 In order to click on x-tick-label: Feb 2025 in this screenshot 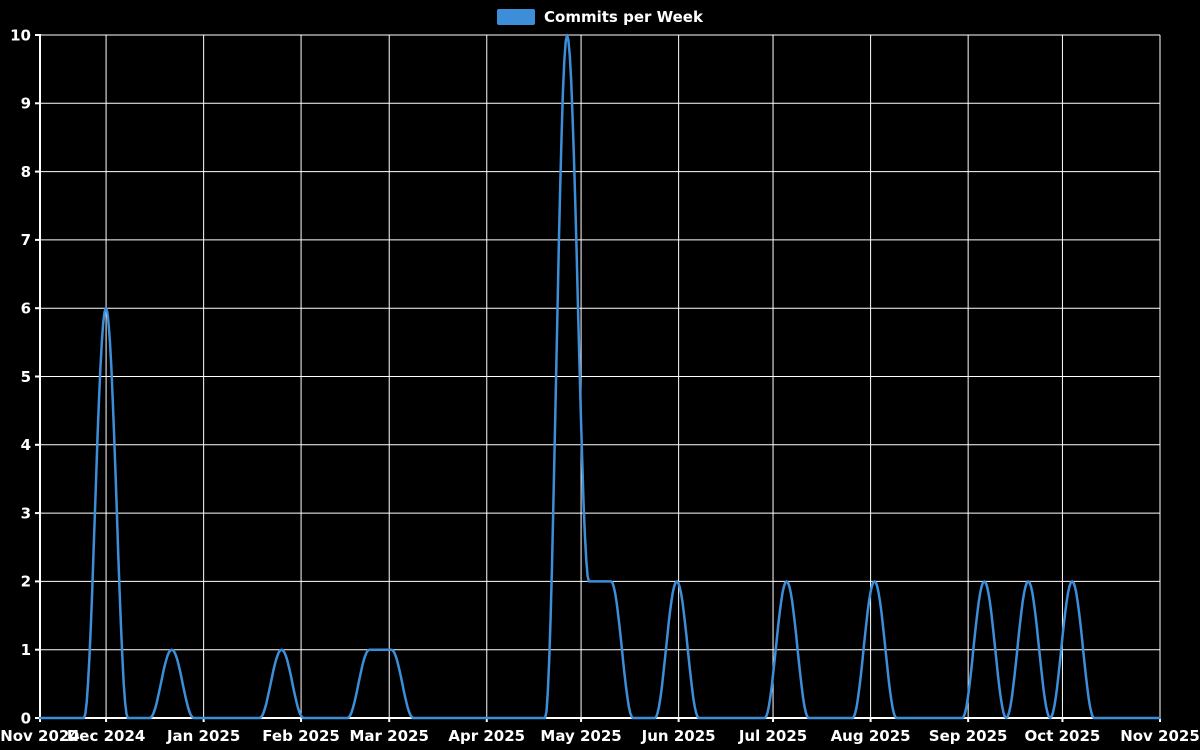, I will do `click(301, 736)`.